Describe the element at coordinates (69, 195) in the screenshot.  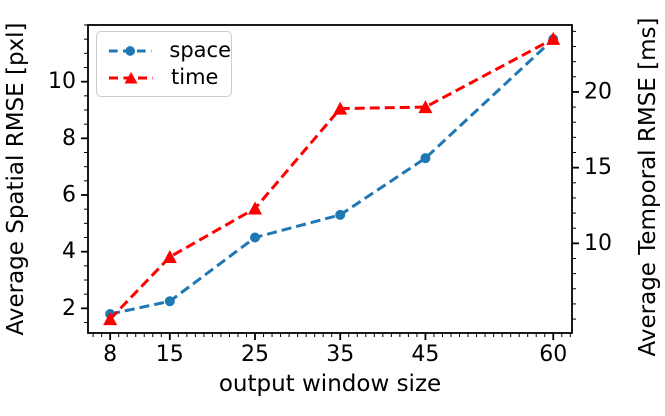
I see `y-left-tick-label: 6` at that location.